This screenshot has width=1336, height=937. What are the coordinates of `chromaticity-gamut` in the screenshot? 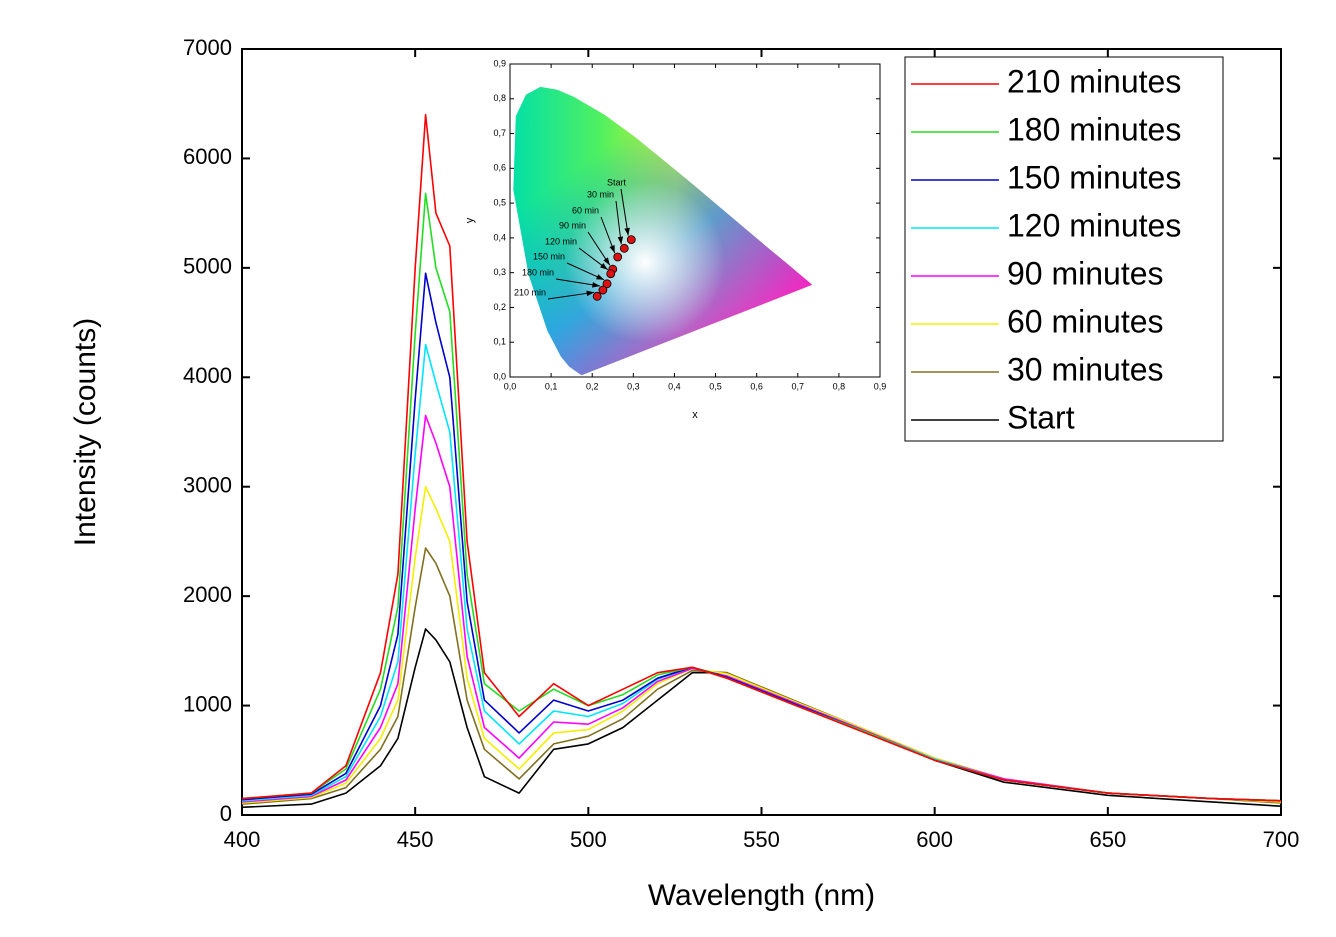 It's located at (663, 231).